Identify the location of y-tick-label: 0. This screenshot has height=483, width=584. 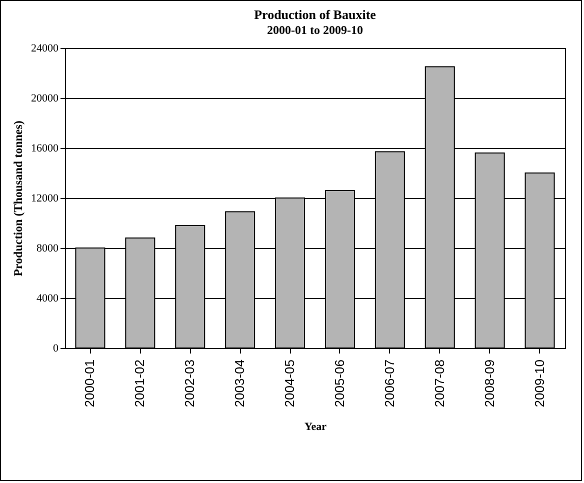
(56, 348).